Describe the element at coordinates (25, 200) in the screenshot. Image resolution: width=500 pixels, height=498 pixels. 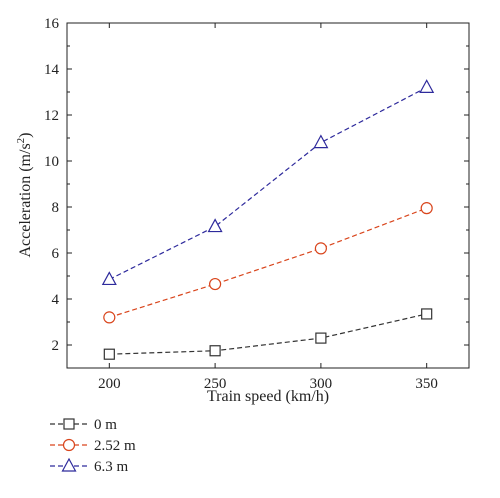
I see `y-axis-label-main: Acceleration (m/s` at that location.